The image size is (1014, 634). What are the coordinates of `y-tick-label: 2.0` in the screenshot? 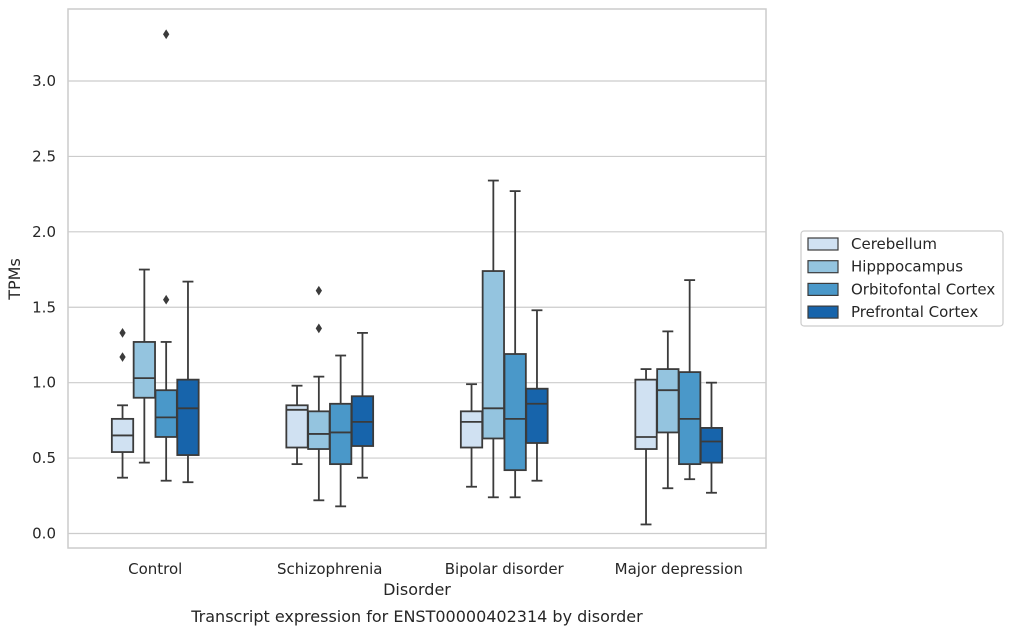 It's located at (44, 232).